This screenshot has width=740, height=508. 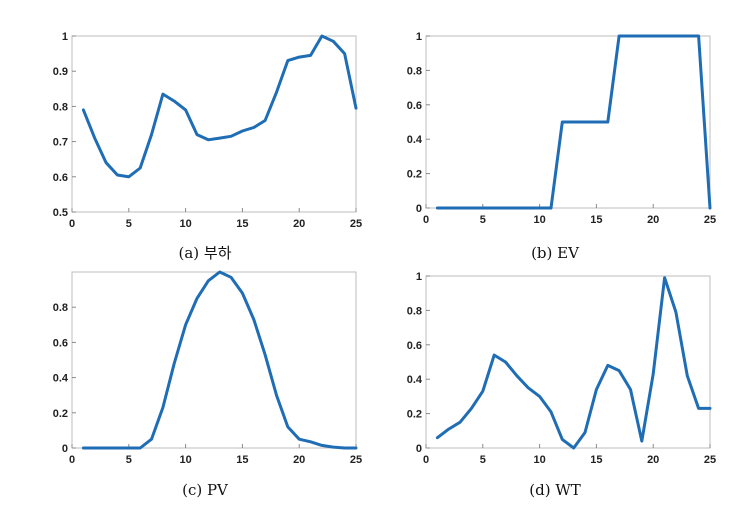 What do you see at coordinates (204, 253) in the screenshot?
I see `panel-caption: (a) 부하` at bounding box center [204, 253].